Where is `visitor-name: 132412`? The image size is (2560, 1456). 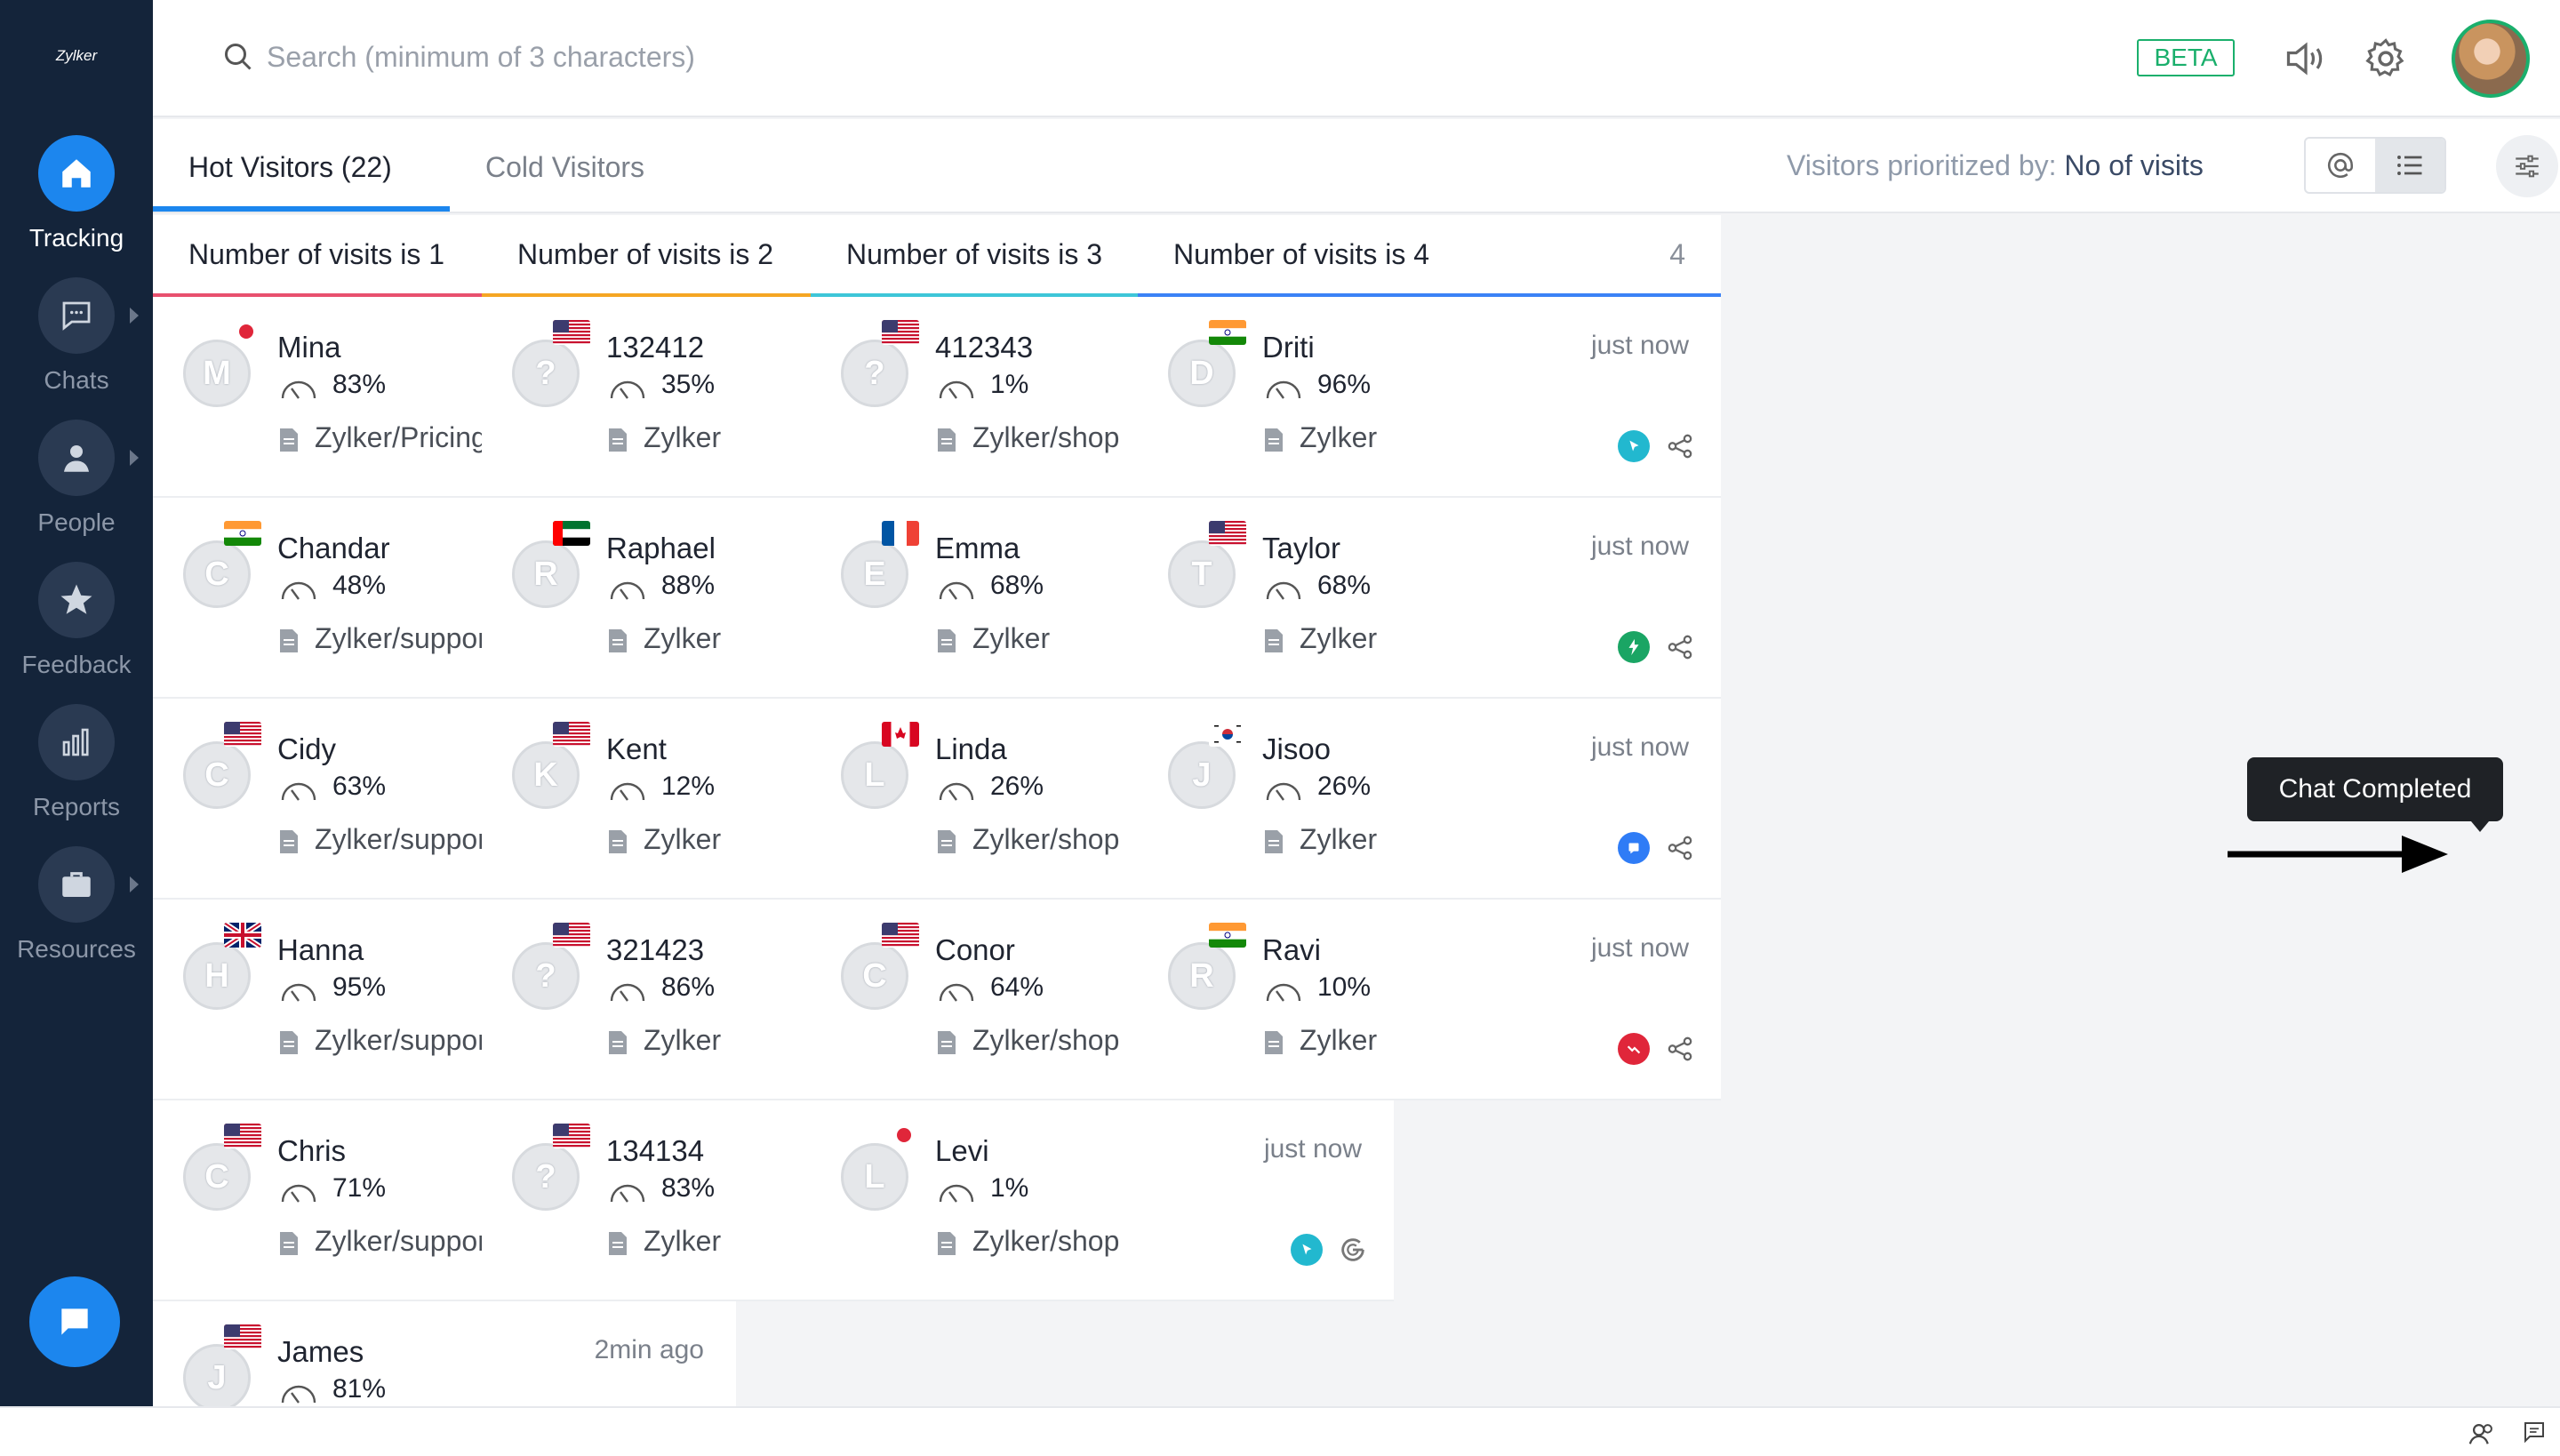 visitor-name: 132412 is located at coordinates (655, 347).